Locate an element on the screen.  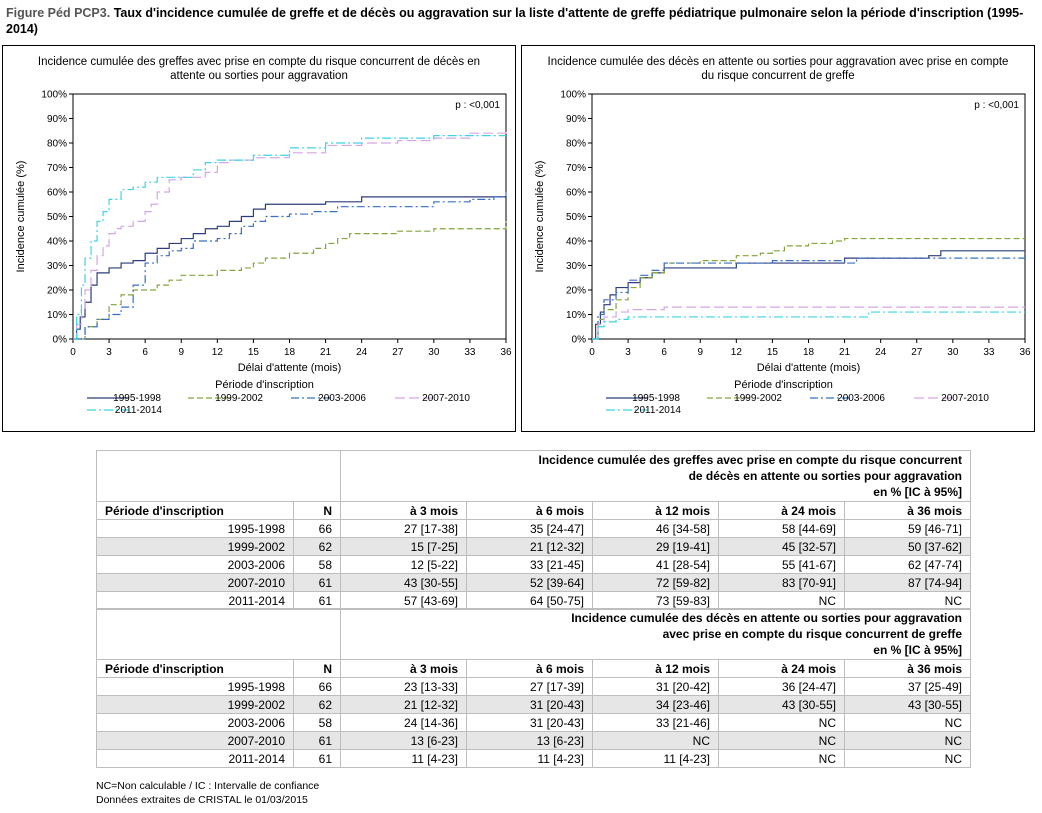
table-cell: 50 [37-62] is located at coordinates (907, 546).